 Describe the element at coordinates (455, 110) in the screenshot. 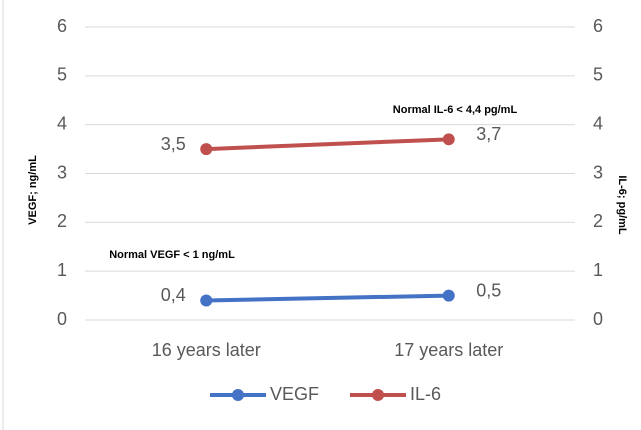

I see `annotation: Normal IL-6 < 4,4 pg/mL` at that location.